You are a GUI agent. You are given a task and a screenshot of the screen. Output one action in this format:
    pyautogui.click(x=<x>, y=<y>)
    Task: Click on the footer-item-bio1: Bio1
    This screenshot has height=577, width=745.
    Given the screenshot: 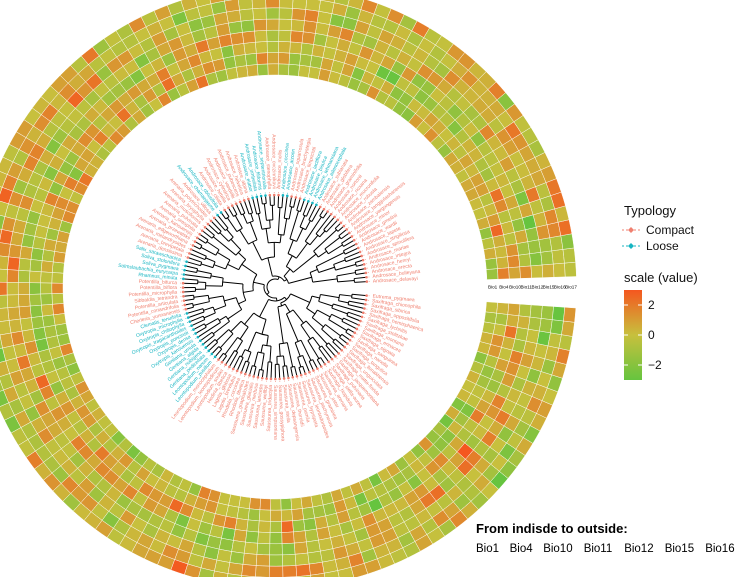 What is the action you would take?
    pyautogui.click(x=487, y=549)
    